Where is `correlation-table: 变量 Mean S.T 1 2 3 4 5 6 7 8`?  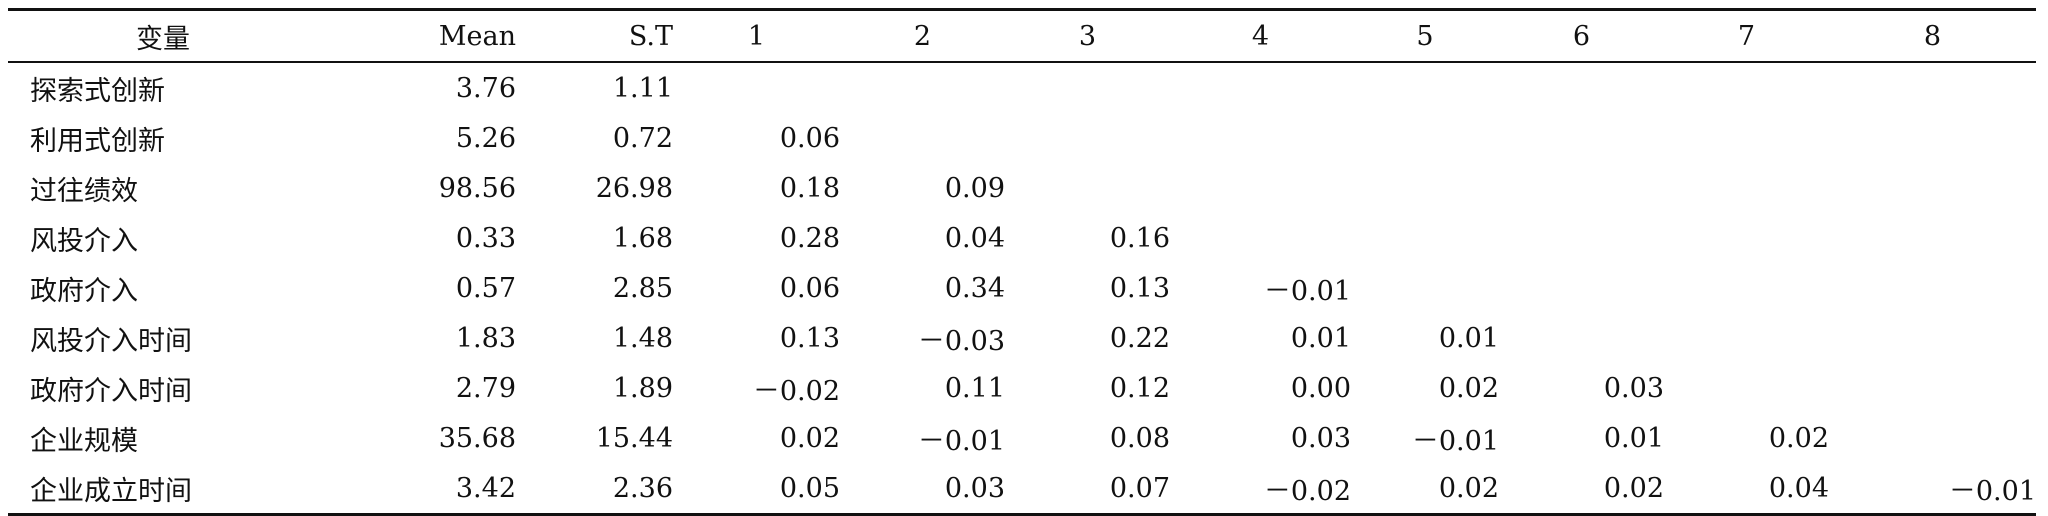
correlation-table: 变量 Mean S.T 1 2 3 4 5 6 7 8 is located at coordinates (1022, 36).